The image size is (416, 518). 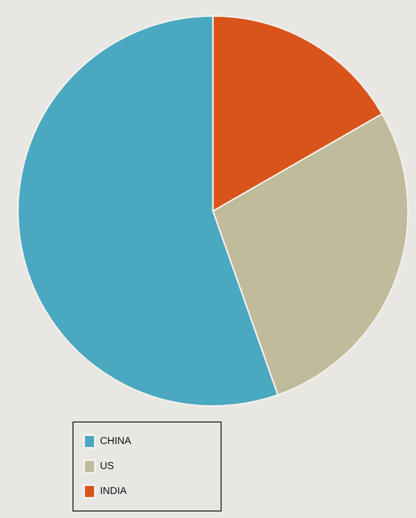 I want to click on legend-label: US, so click(x=107, y=466).